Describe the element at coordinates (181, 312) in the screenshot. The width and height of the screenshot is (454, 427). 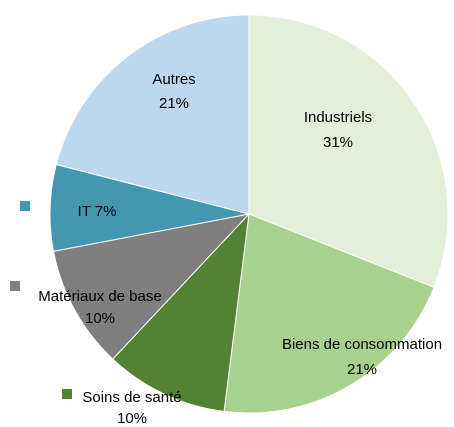
I see `pie-slice` at that location.